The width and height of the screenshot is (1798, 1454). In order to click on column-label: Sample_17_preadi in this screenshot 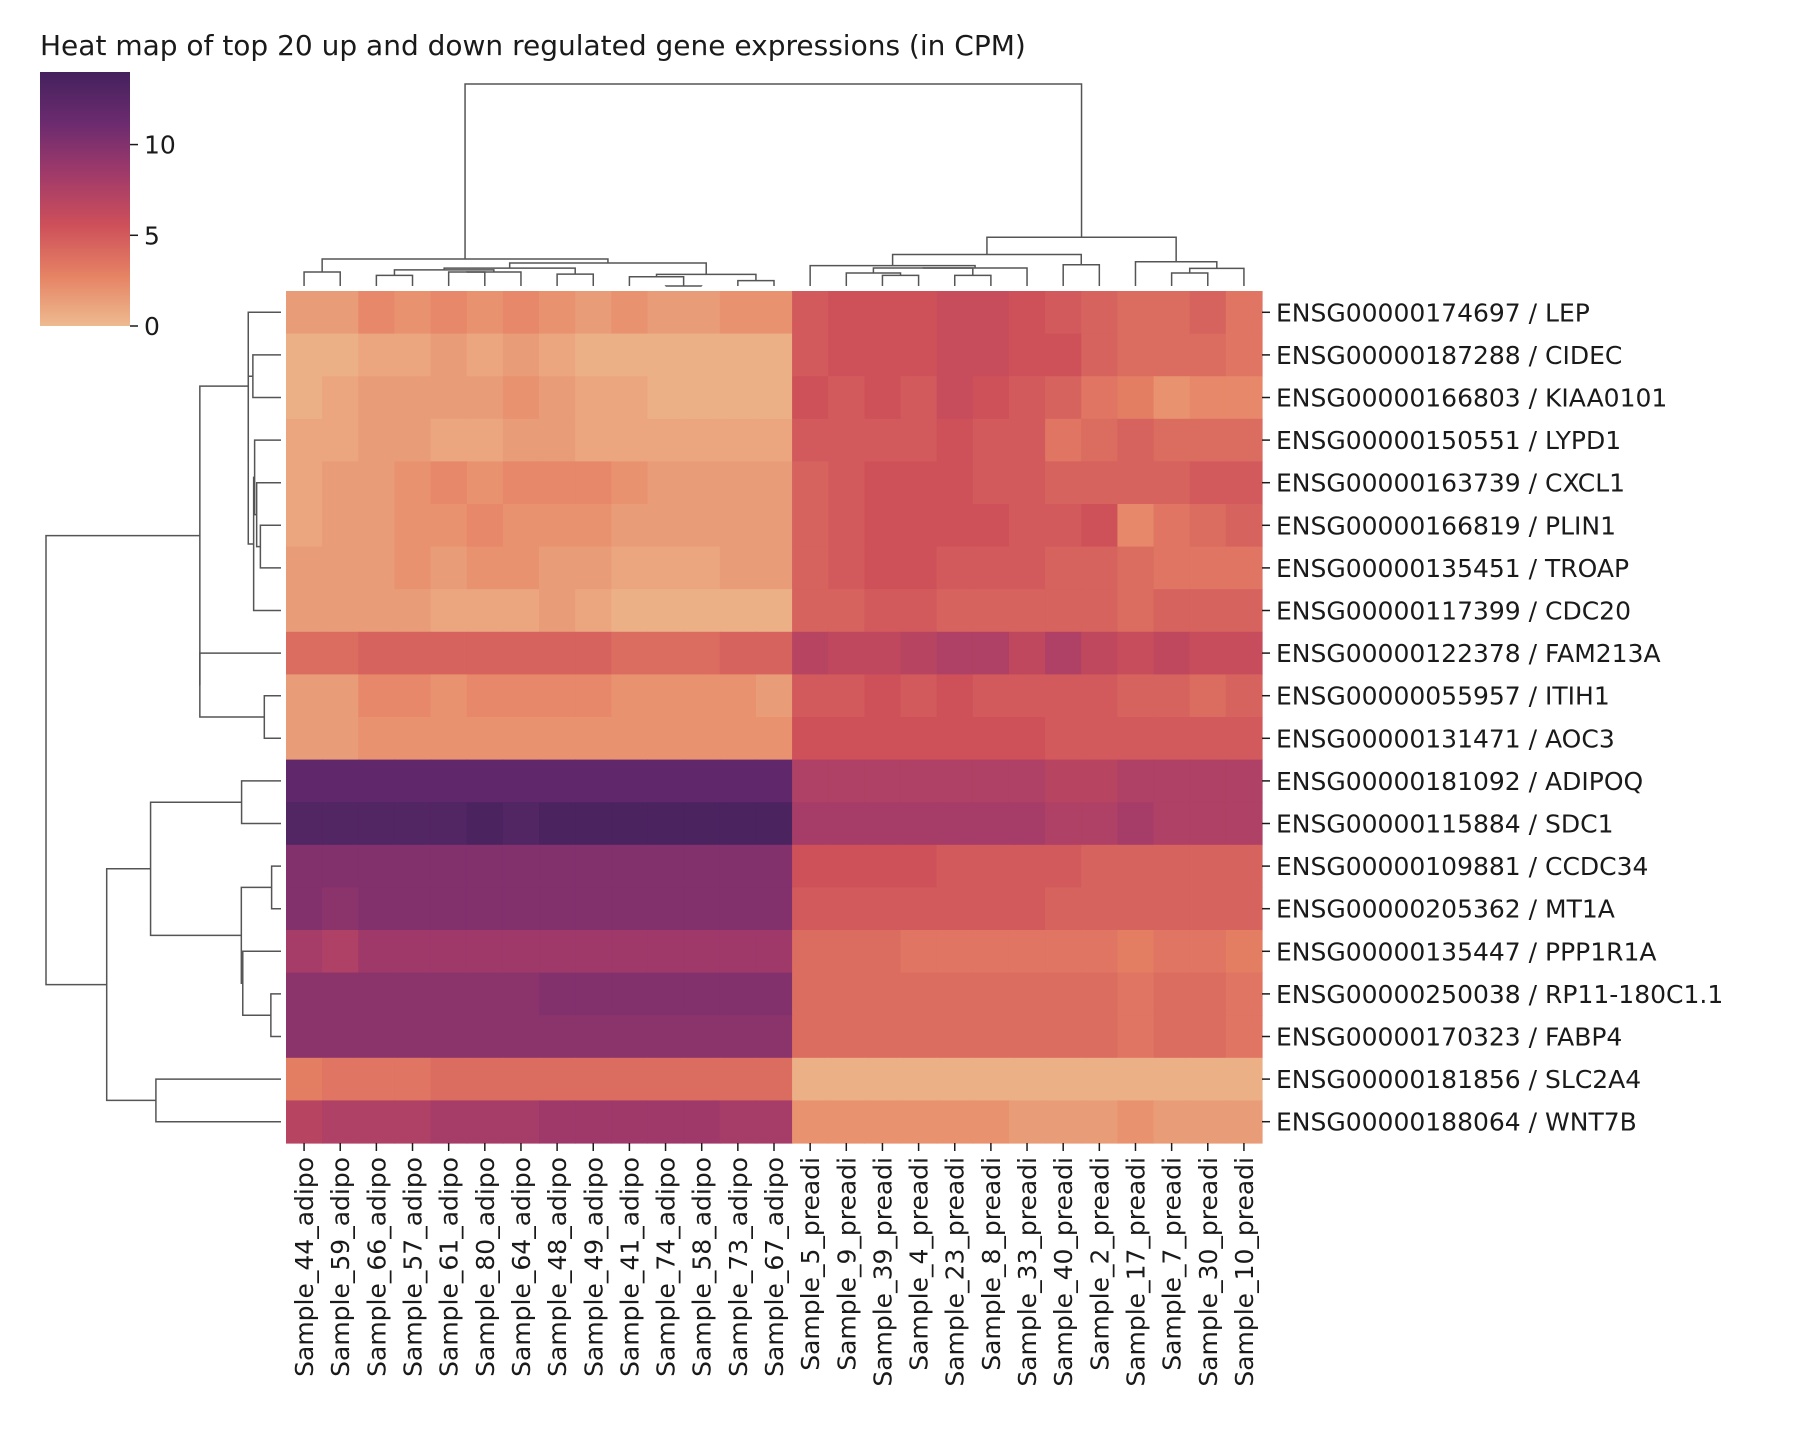, I will do `click(1135, 1272)`.